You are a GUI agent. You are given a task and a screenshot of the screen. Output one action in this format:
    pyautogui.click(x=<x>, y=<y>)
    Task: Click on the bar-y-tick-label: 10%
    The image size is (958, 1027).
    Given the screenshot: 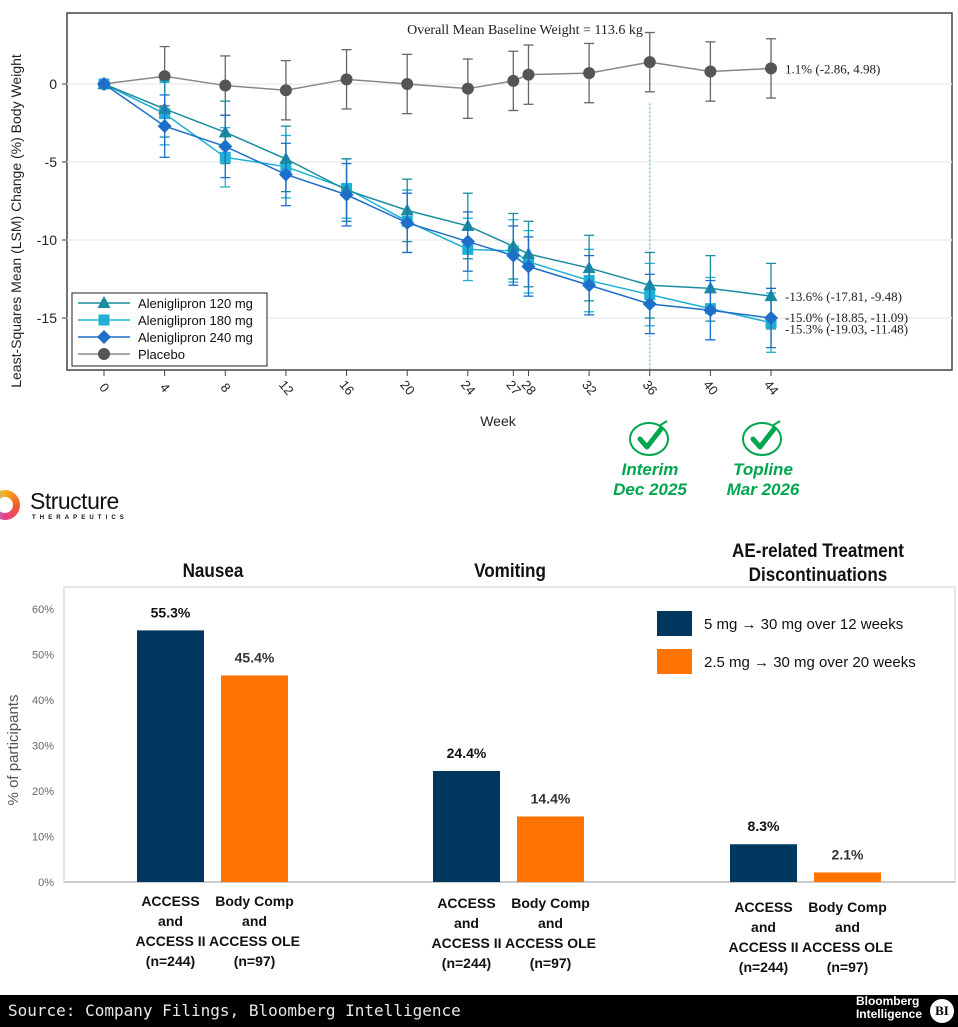 What is the action you would take?
    pyautogui.click(x=43, y=838)
    